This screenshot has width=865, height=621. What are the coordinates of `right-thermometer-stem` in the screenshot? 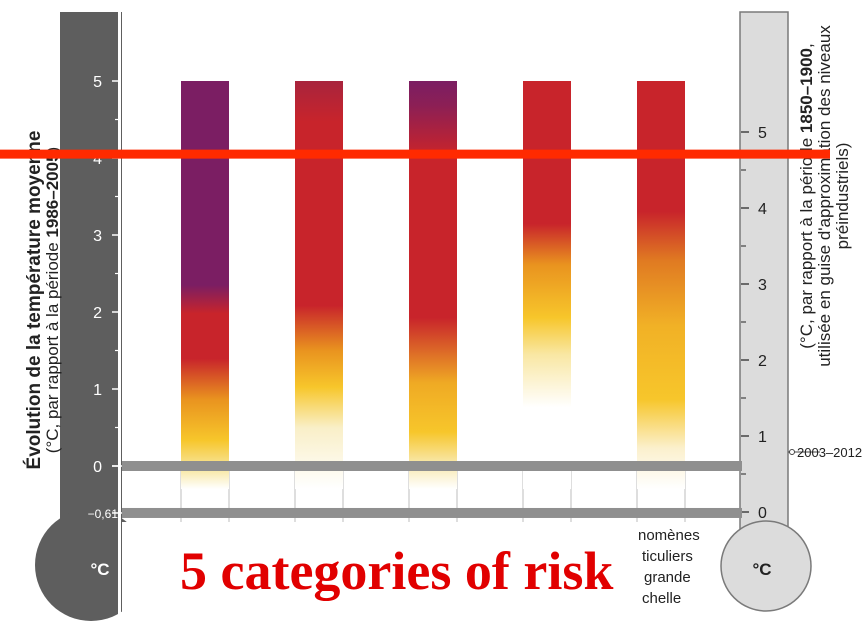 It's located at (764, 282).